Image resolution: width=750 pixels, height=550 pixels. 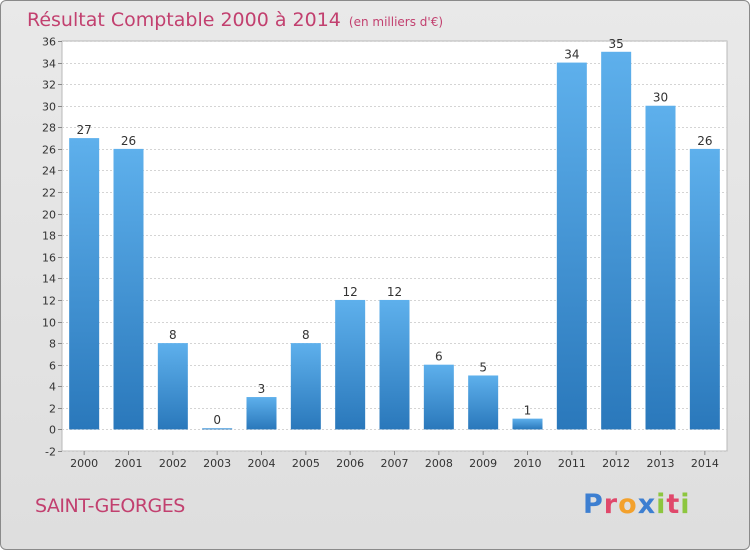 I want to click on y-tick-label: 34, so click(x=49, y=64).